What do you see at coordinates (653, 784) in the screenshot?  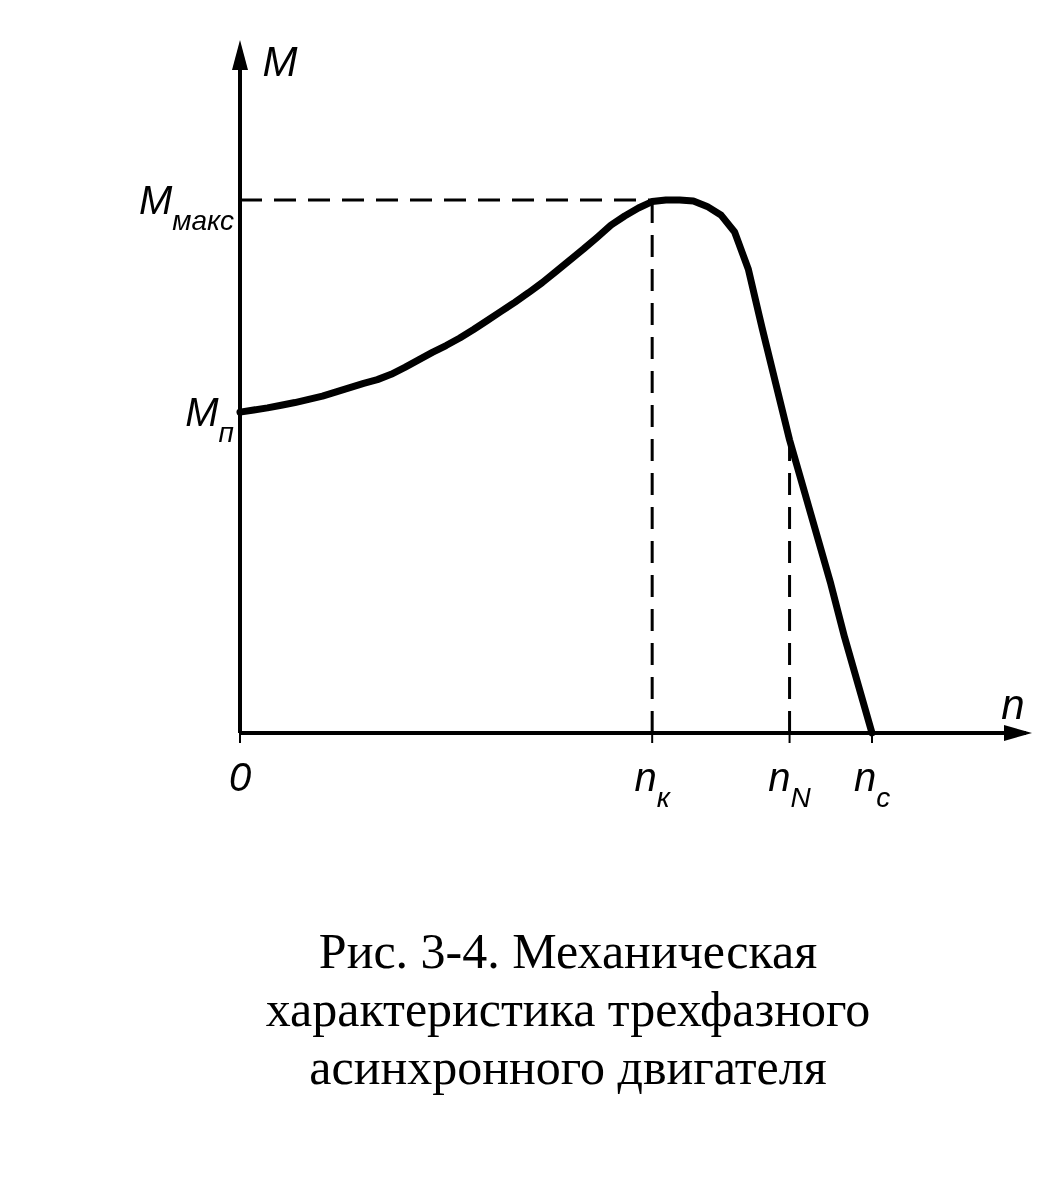 I see `x-tick-label: n$_{к}$` at bounding box center [653, 784].